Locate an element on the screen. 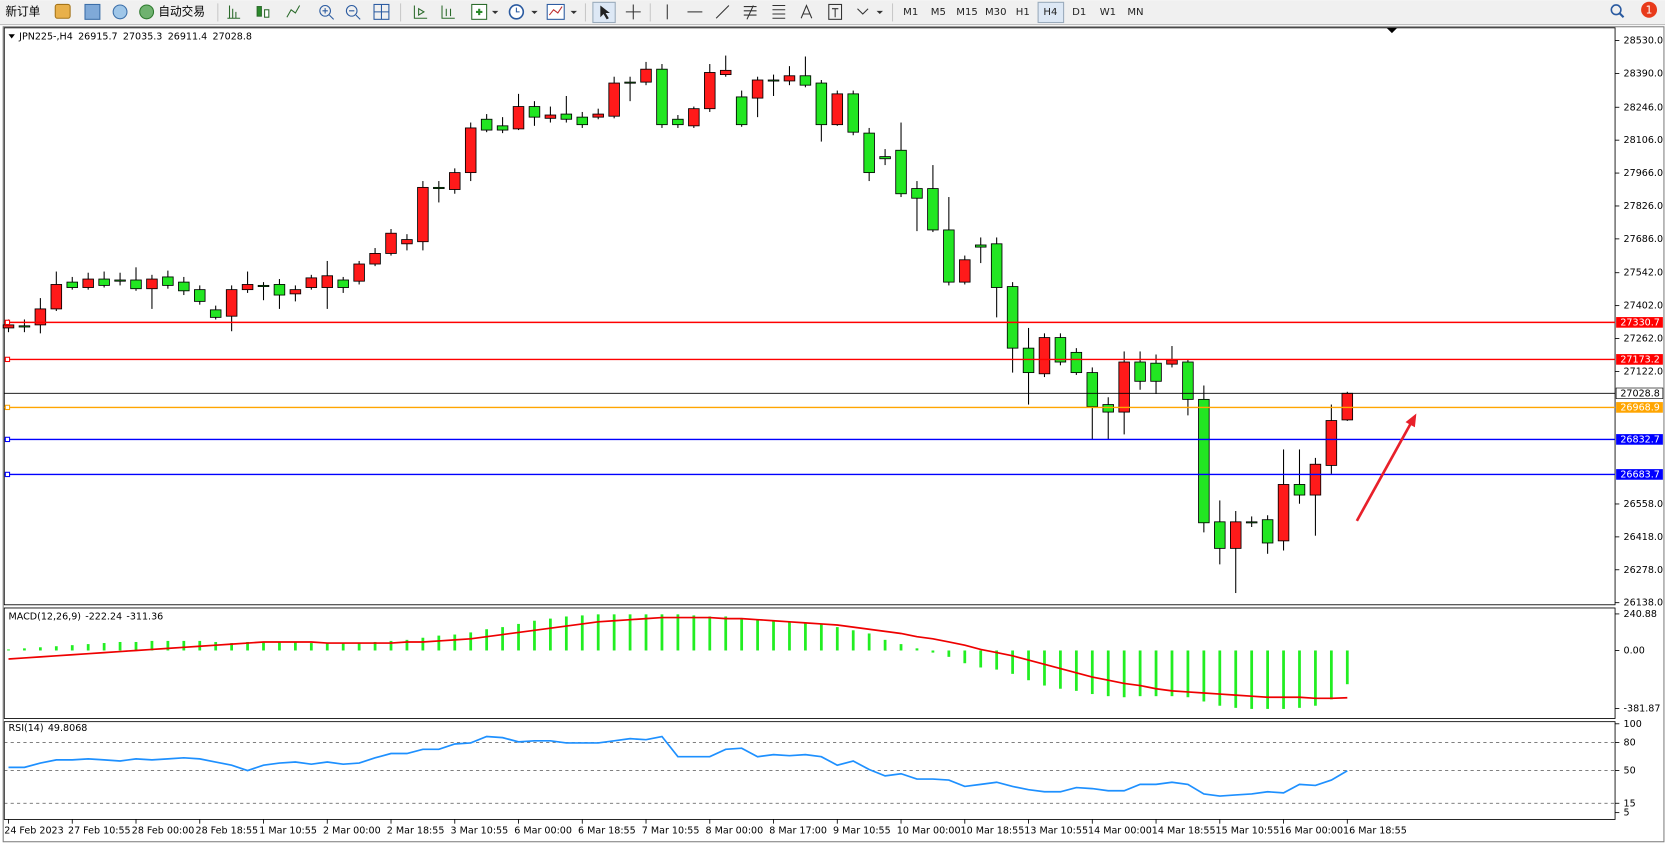 Image resolution: width=1665 pixels, height=843 pixels. notification-count: 1 is located at coordinates (1649, 9).